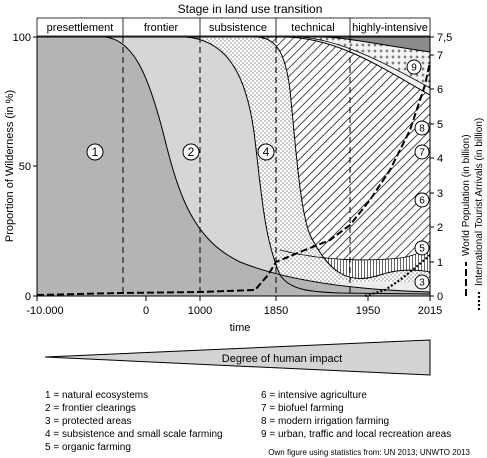  What do you see at coordinates (440, 125) in the screenshot?
I see `y-right-tick-5: 5` at bounding box center [440, 125].